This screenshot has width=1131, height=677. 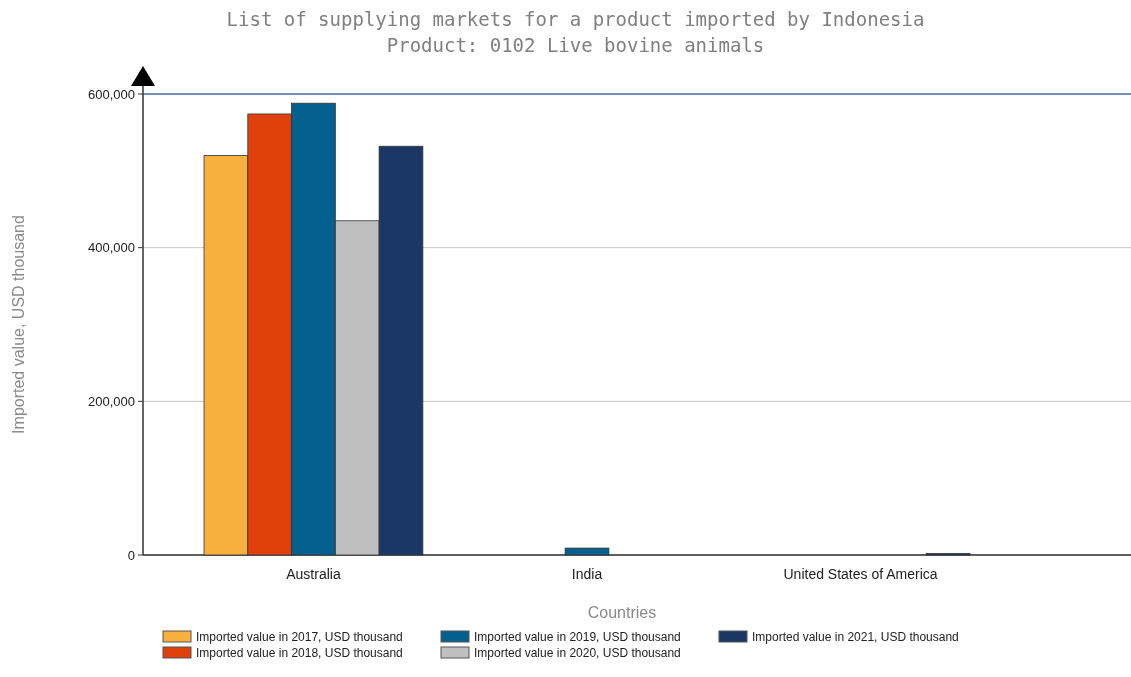 I want to click on x-axis-title: Countries, so click(x=622, y=612).